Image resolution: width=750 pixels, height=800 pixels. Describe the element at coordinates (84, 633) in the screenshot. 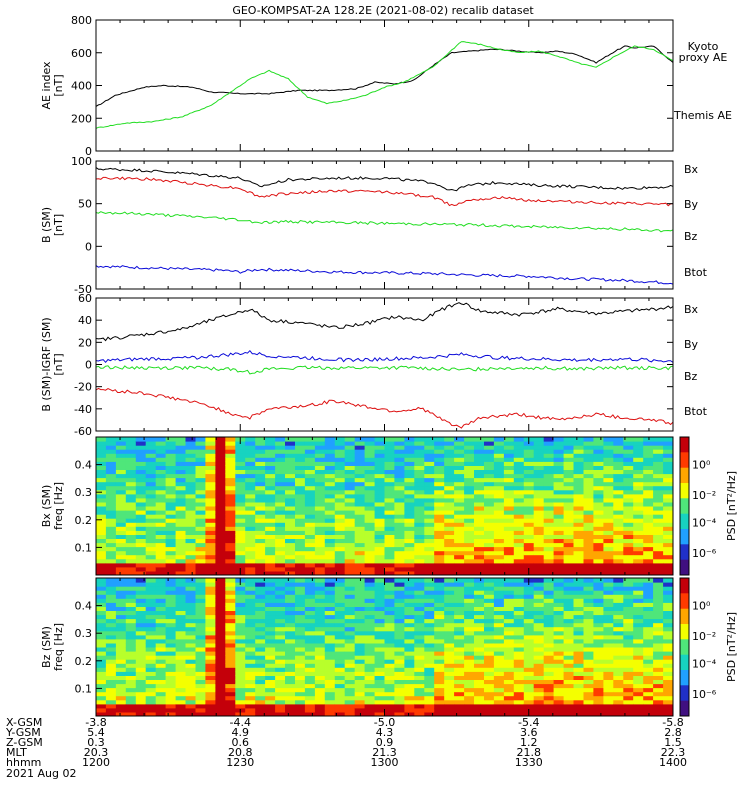

I see `spec_bz-ytick-label: 0.3` at that location.